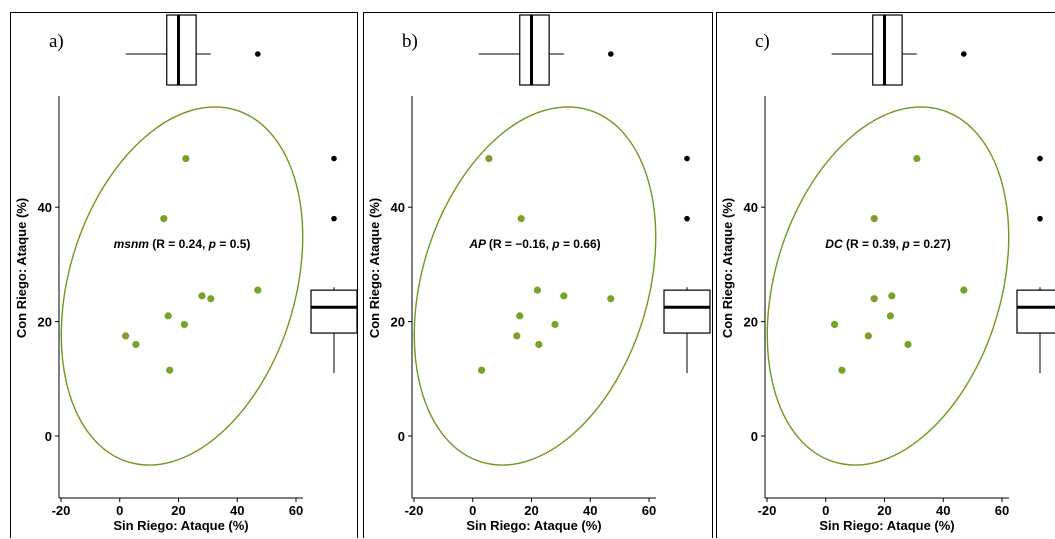 Image resolution: width=1055 pixels, height=539 pixels. What do you see at coordinates (835, 244) in the screenshot?
I see `annotation-variable: DC` at bounding box center [835, 244].